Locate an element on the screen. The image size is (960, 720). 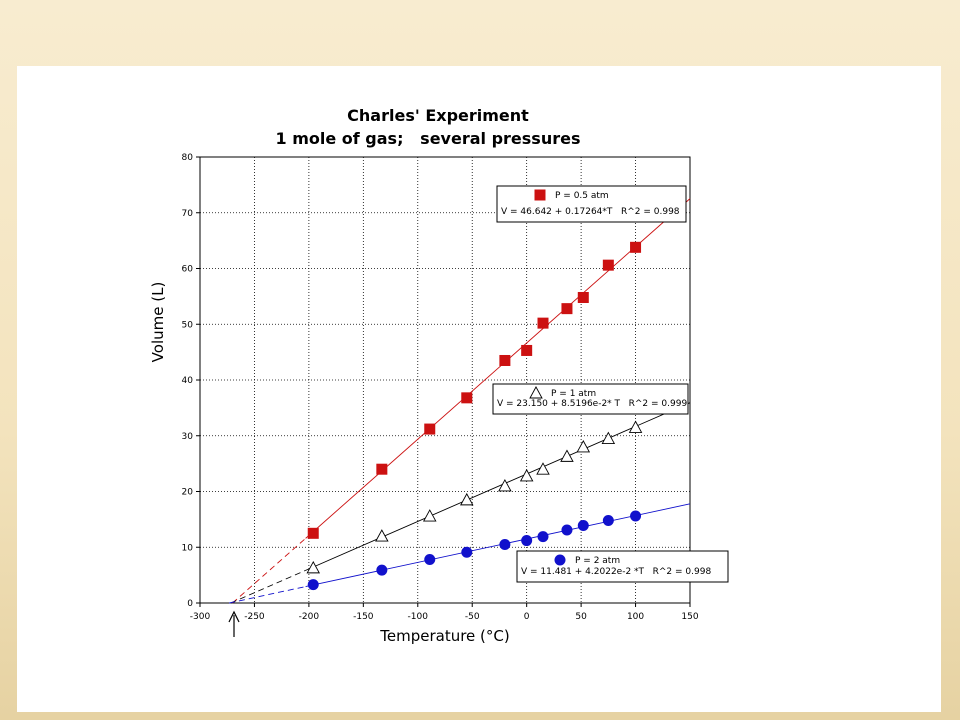
legend-series-name: P = 2 atm is located at coordinates (597, 561).